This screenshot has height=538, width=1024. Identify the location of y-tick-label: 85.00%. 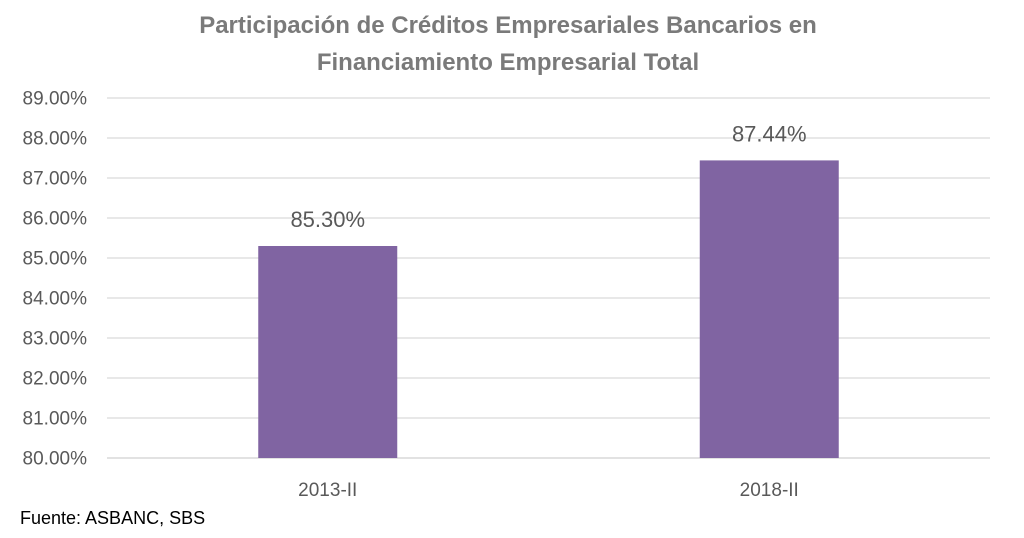
(55, 259).